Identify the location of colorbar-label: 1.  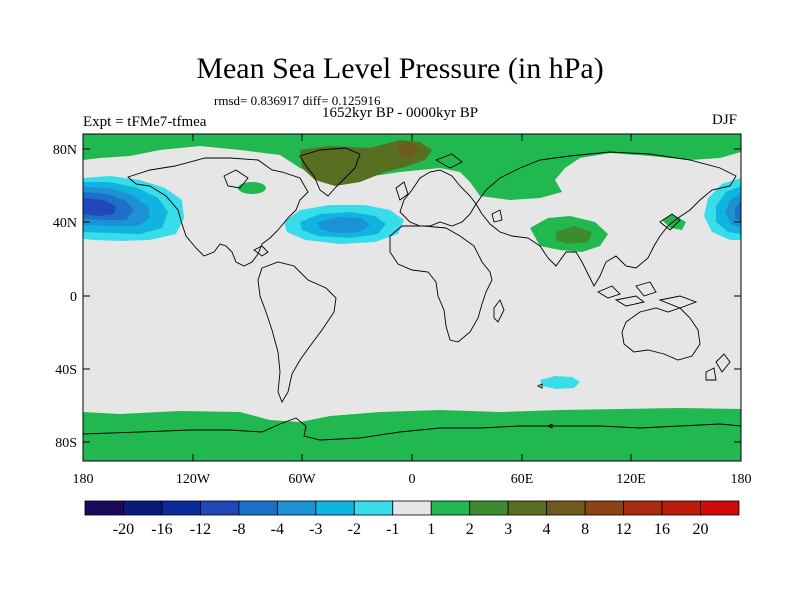
(431, 529).